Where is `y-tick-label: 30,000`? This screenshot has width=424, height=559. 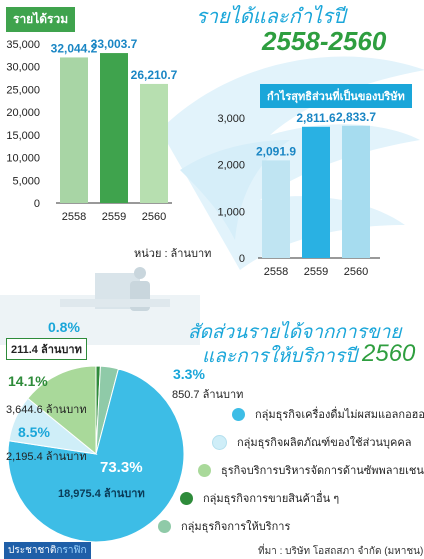
y-tick-label: 30,000 is located at coordinates (23, 68).